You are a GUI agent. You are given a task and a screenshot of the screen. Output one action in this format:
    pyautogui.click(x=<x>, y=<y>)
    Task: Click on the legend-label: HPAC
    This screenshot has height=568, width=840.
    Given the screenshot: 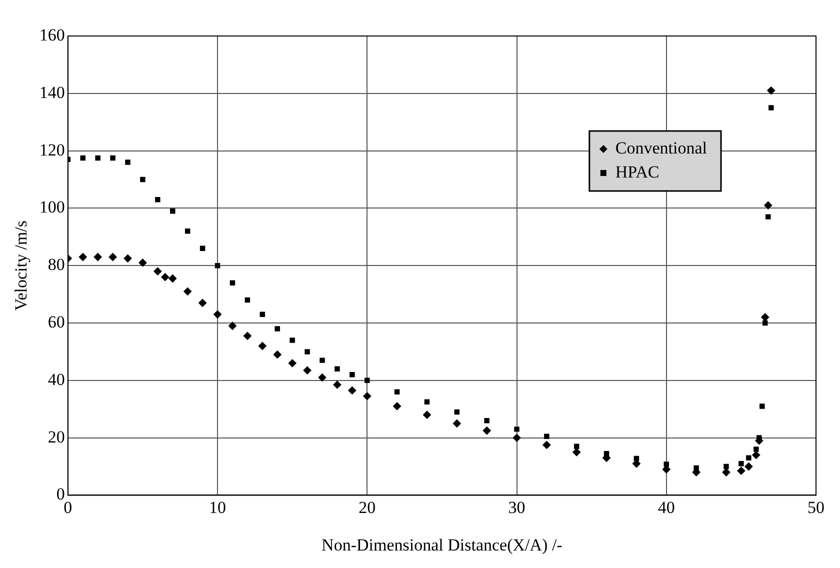 What is the action you would take?
    pyautogui.click(x=637, y=172)
    